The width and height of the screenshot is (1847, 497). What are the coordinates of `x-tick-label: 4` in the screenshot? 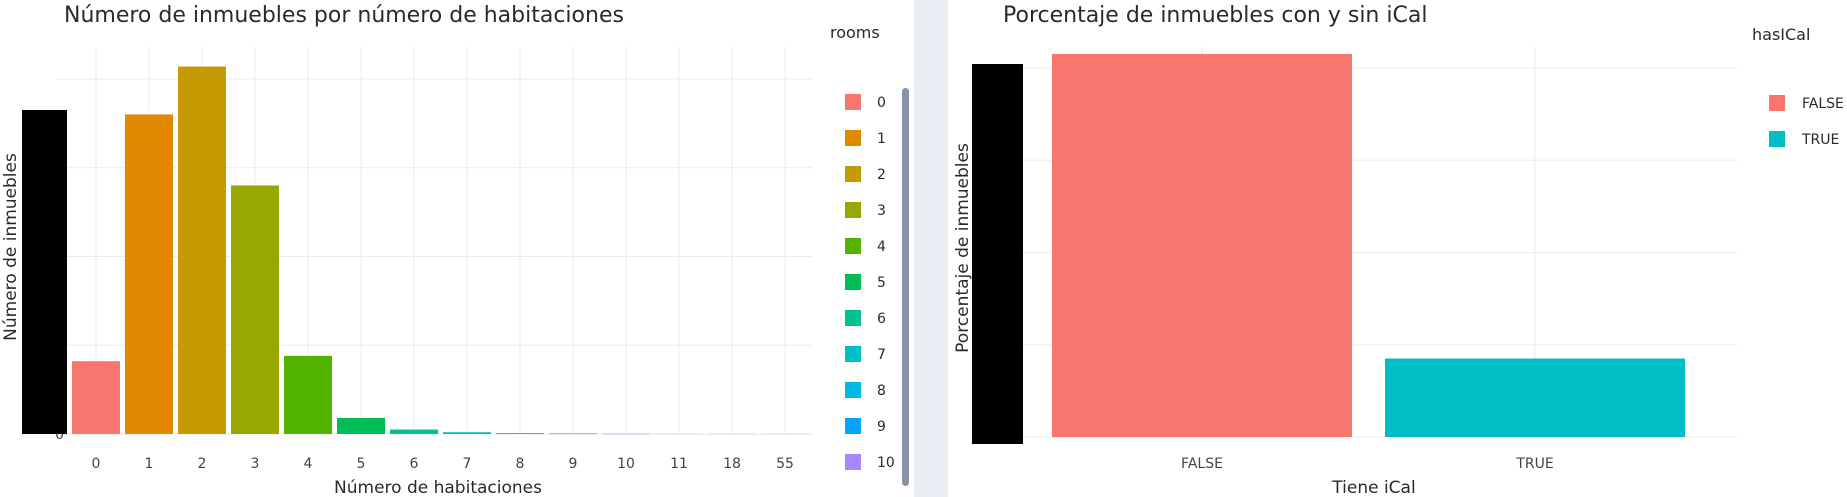 It's located at (308, 464).